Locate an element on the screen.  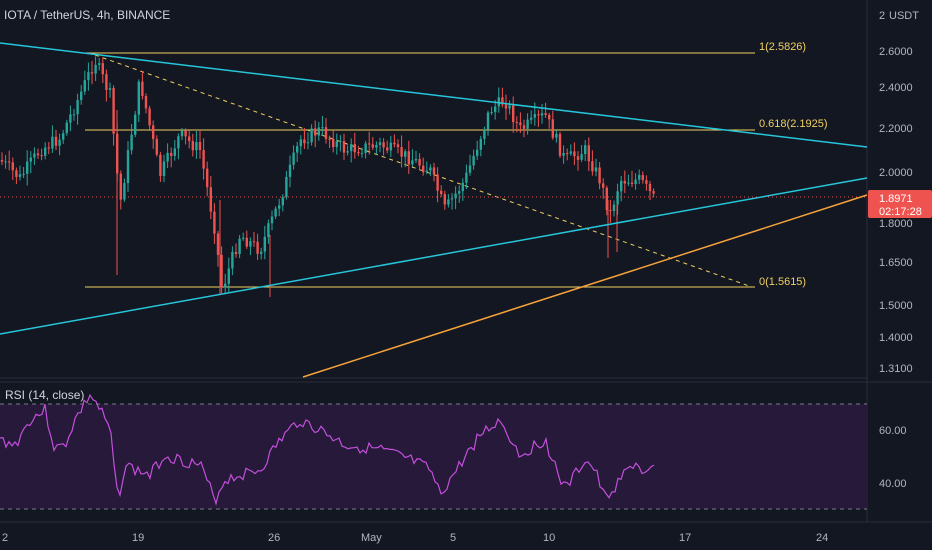
time-tick-0: 2 is located at coordinates (5, 538).